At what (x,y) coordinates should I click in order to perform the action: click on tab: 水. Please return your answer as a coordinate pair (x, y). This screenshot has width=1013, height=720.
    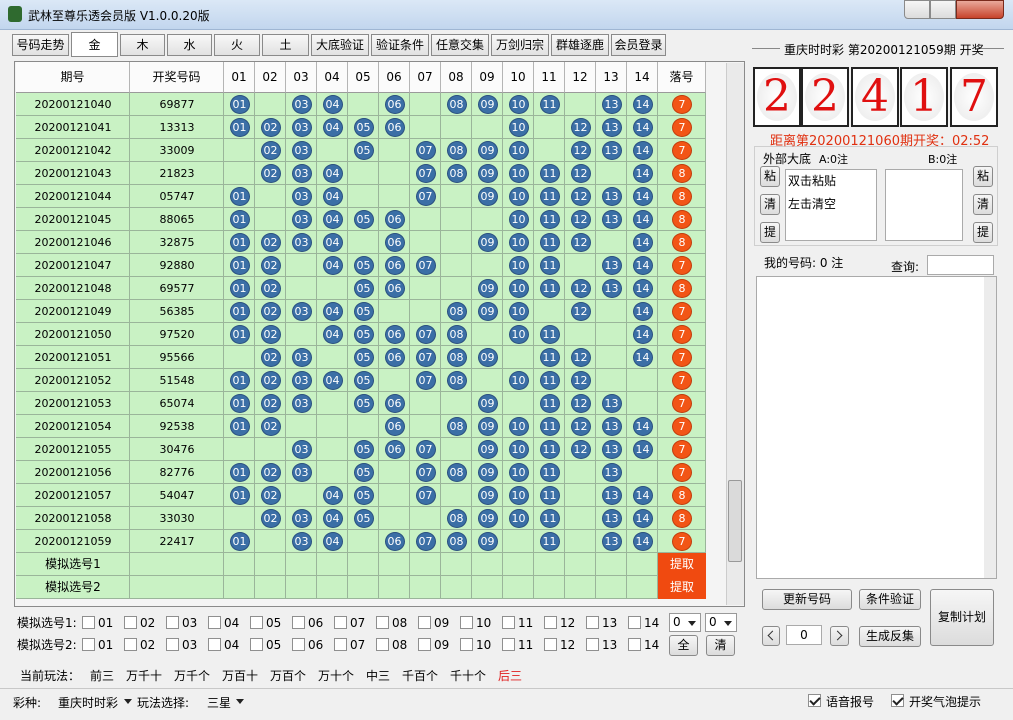
    Looking at the image, I should click on (189, 45).